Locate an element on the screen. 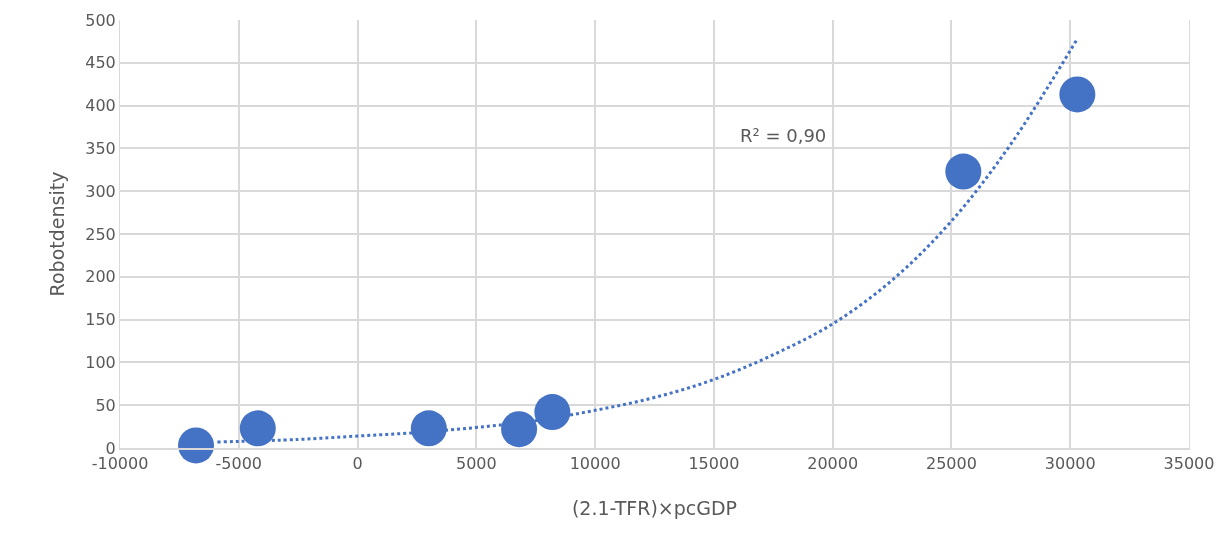  x-tick-label: 30000 is located at coordinates (1070, 463).